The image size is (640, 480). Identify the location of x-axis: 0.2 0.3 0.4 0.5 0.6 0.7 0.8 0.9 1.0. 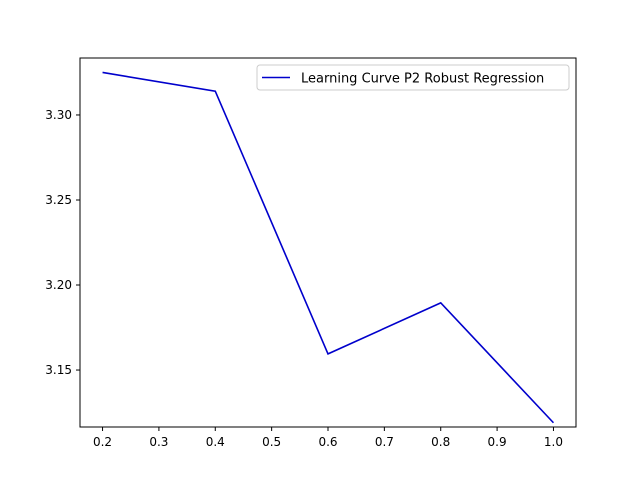
(328, 438).